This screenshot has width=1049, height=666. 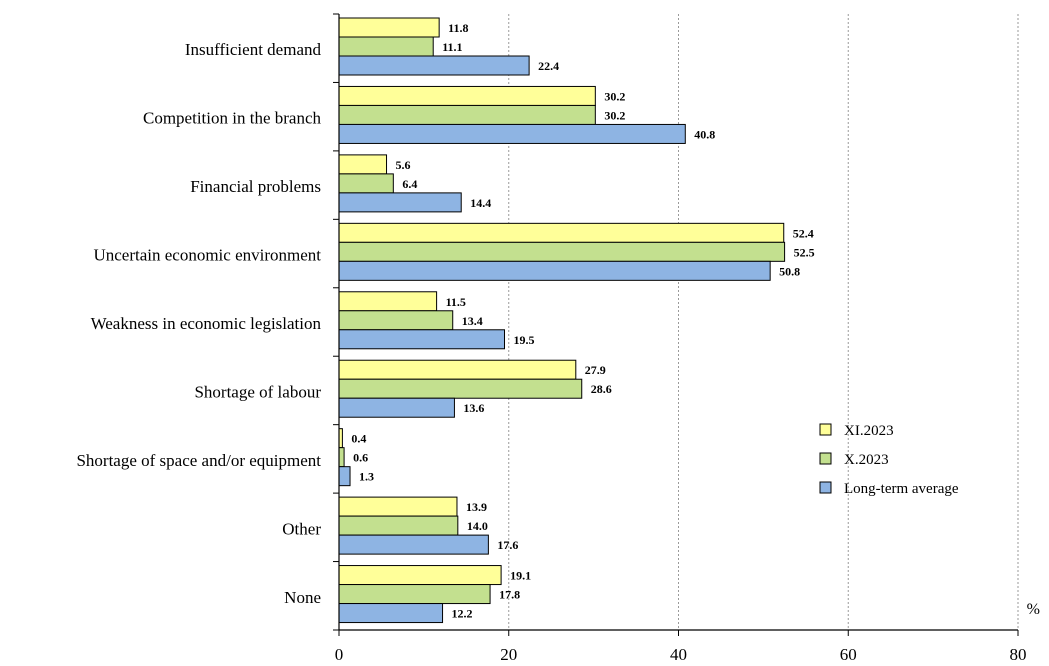 I want to click on data-label: 13.4, so click(x=472, y=321).